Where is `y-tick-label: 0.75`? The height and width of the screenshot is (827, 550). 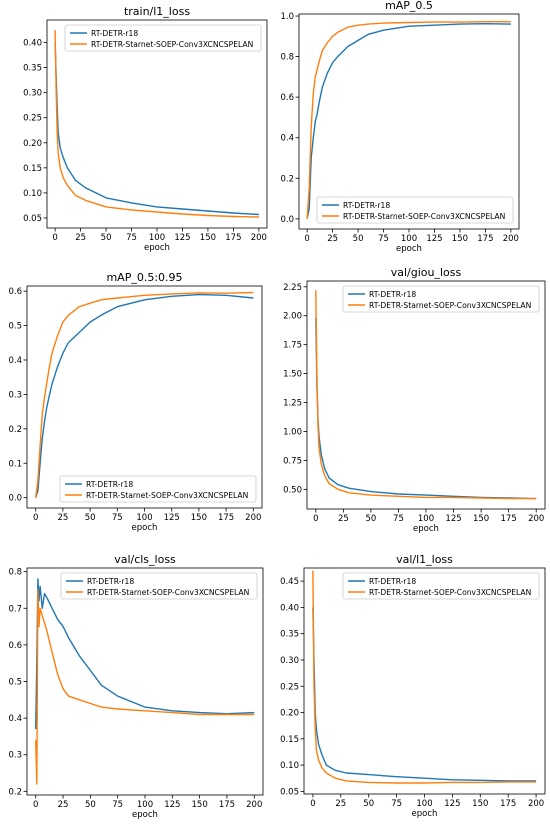 y-tick-label: 0.75 is located at coordinates (292, 461).